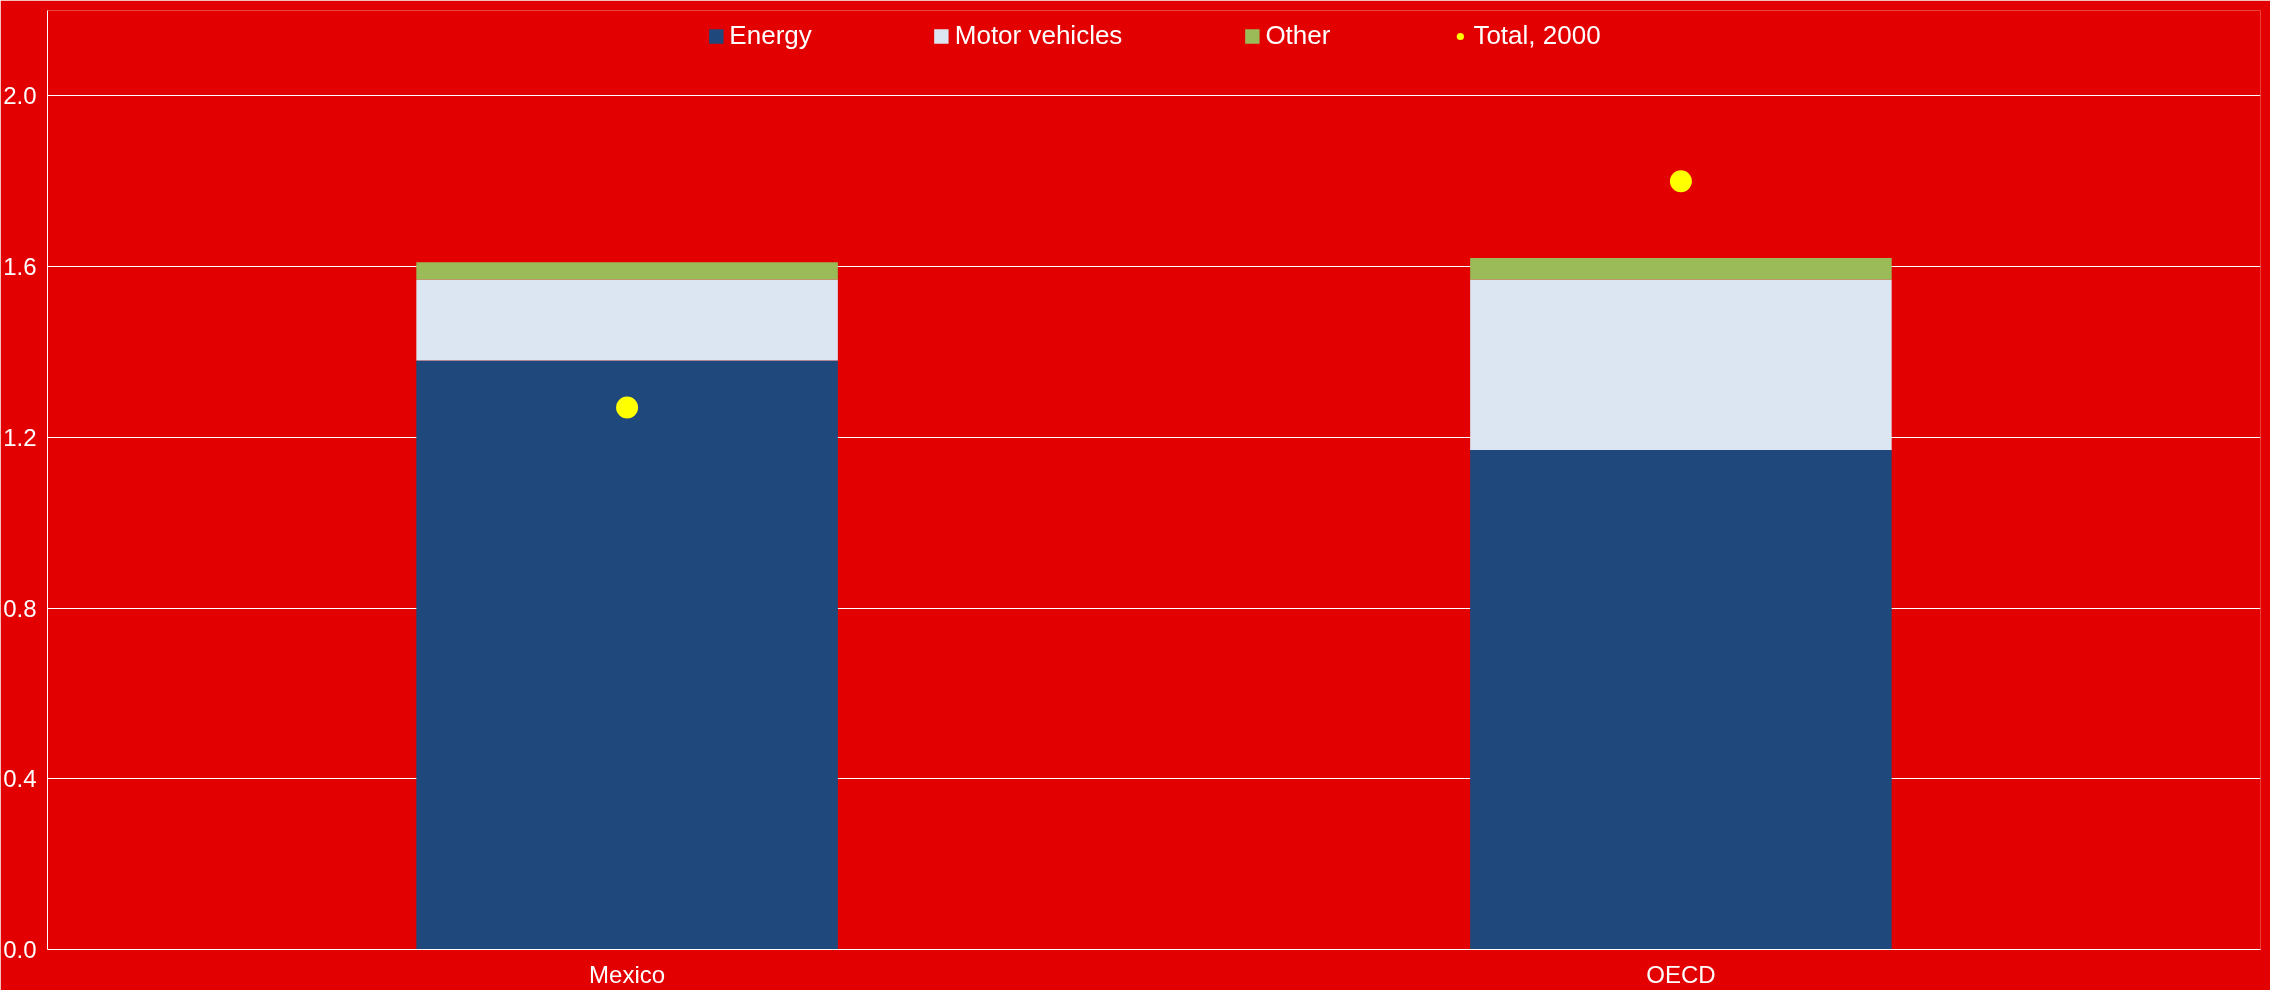 This screenshot has height=998, width=2280. I want to click on legend-label: Total, 2000, so click(1537, 35).